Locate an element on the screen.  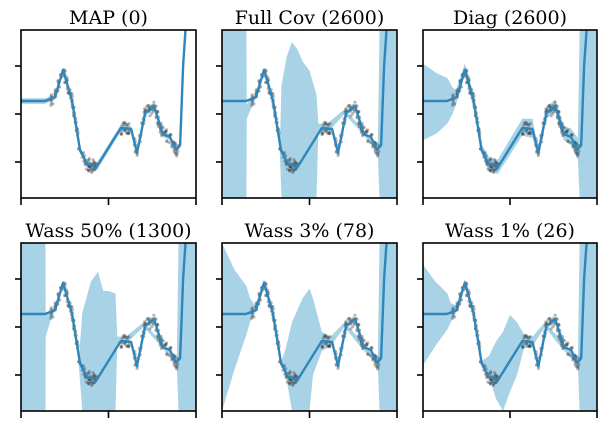
subplot-0: MAP (0) is located at coordinates (106, 106).